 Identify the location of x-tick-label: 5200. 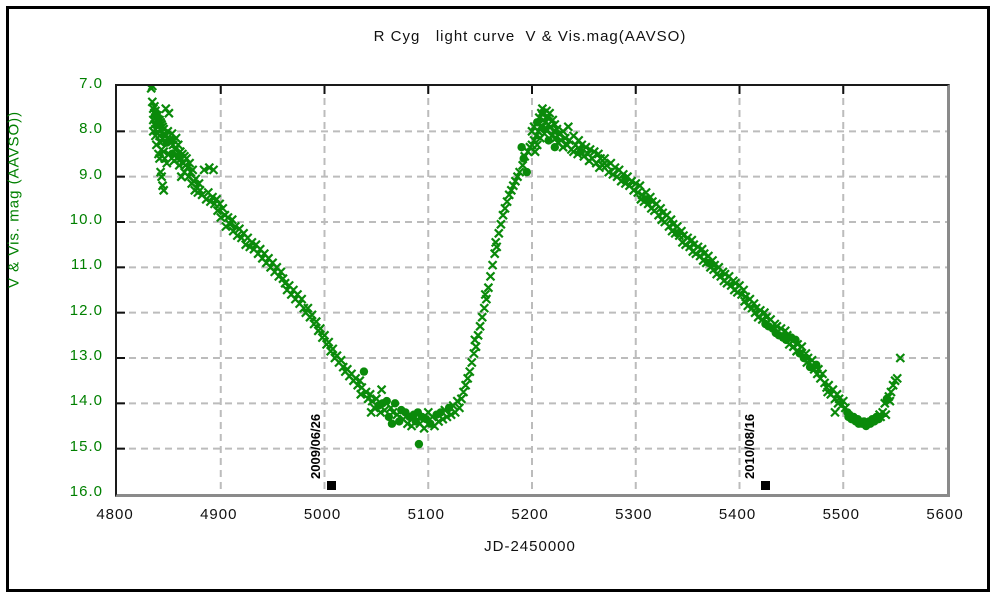
(530, 514).